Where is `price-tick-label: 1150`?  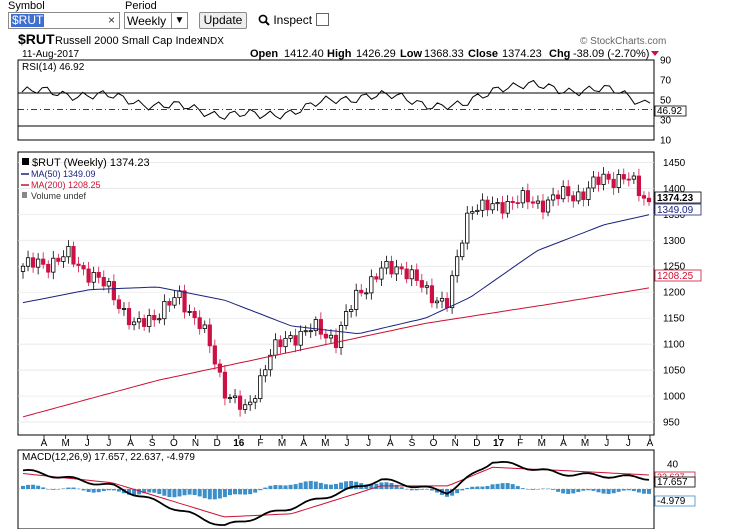 price-tick-label: 1150 is located at coordinates (674, 319).